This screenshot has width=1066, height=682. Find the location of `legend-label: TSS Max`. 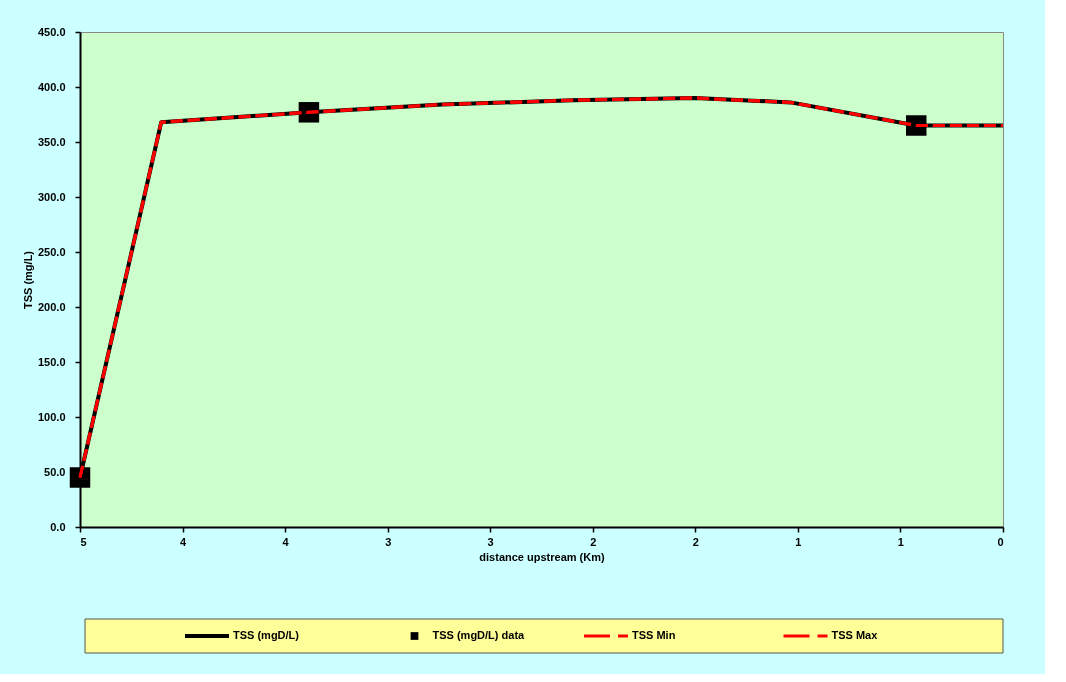

legend-label: TSS Max is located at coordinates (855, 635).